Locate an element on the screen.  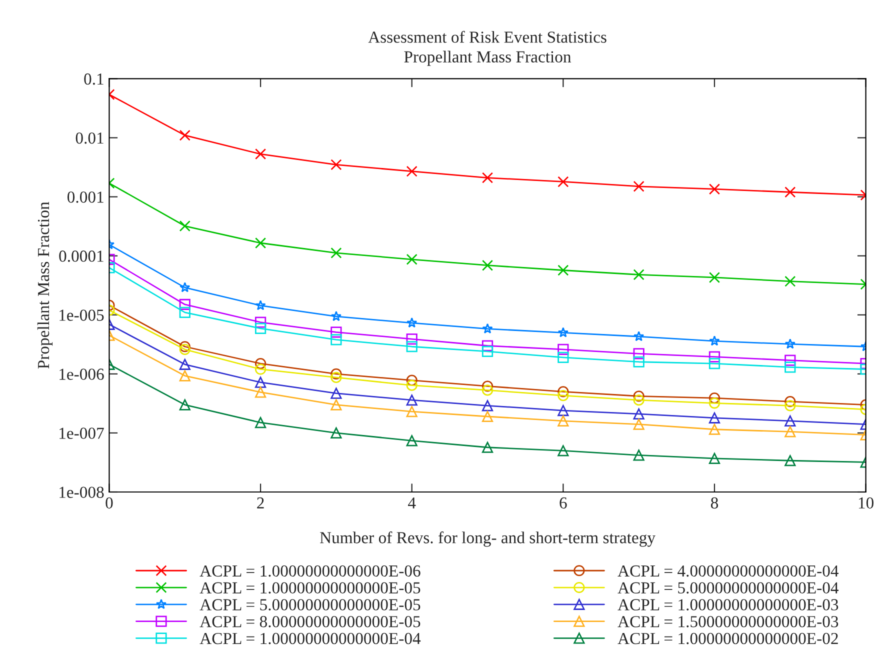
legend-label: ACPL = 1.00000000000000E-03 is located at coordinates (728, 604).